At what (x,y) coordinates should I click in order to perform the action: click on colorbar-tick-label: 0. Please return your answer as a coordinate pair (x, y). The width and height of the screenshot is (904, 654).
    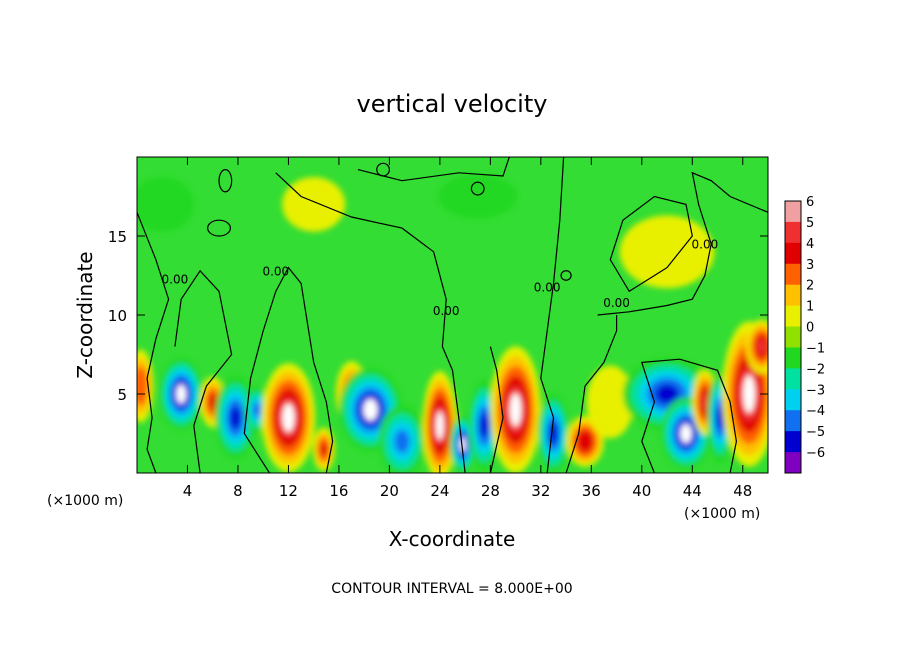
    Looking at the image, I should click on (810, 328).